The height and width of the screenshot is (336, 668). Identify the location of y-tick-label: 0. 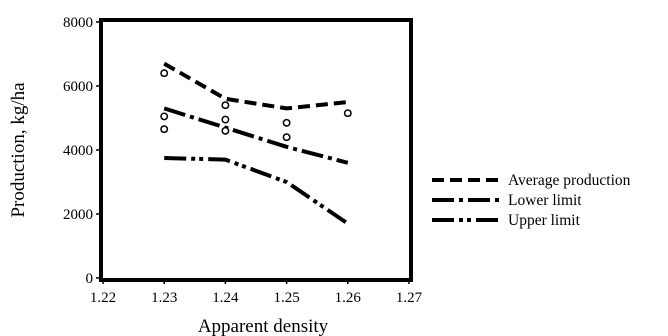
(90, 279).